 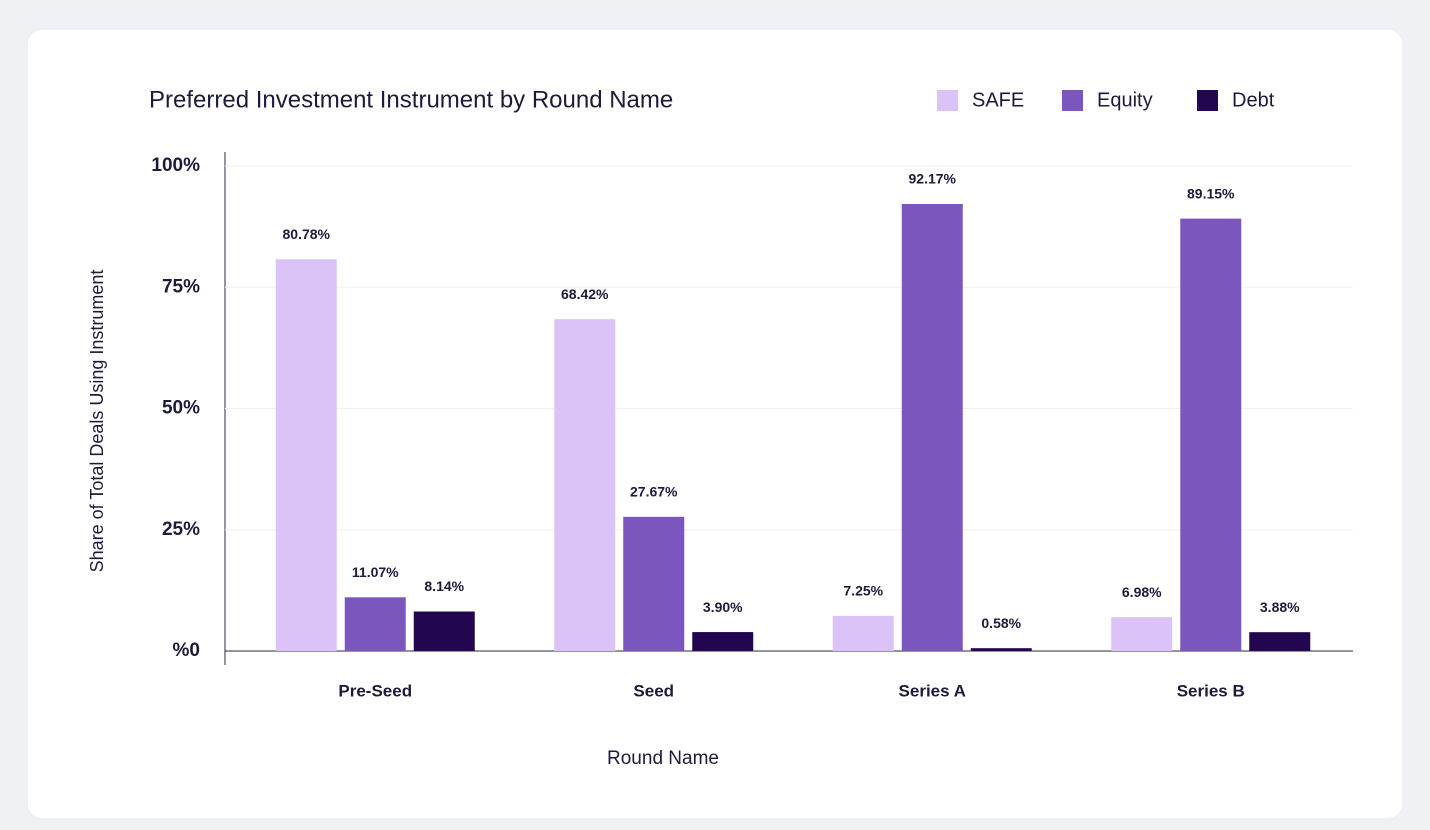 What do you see at coordinates (97, 421) in the screenshot?
I see `y-axis-label: Share of Total Deals Using Instrument` at bounding box center [97, 421].